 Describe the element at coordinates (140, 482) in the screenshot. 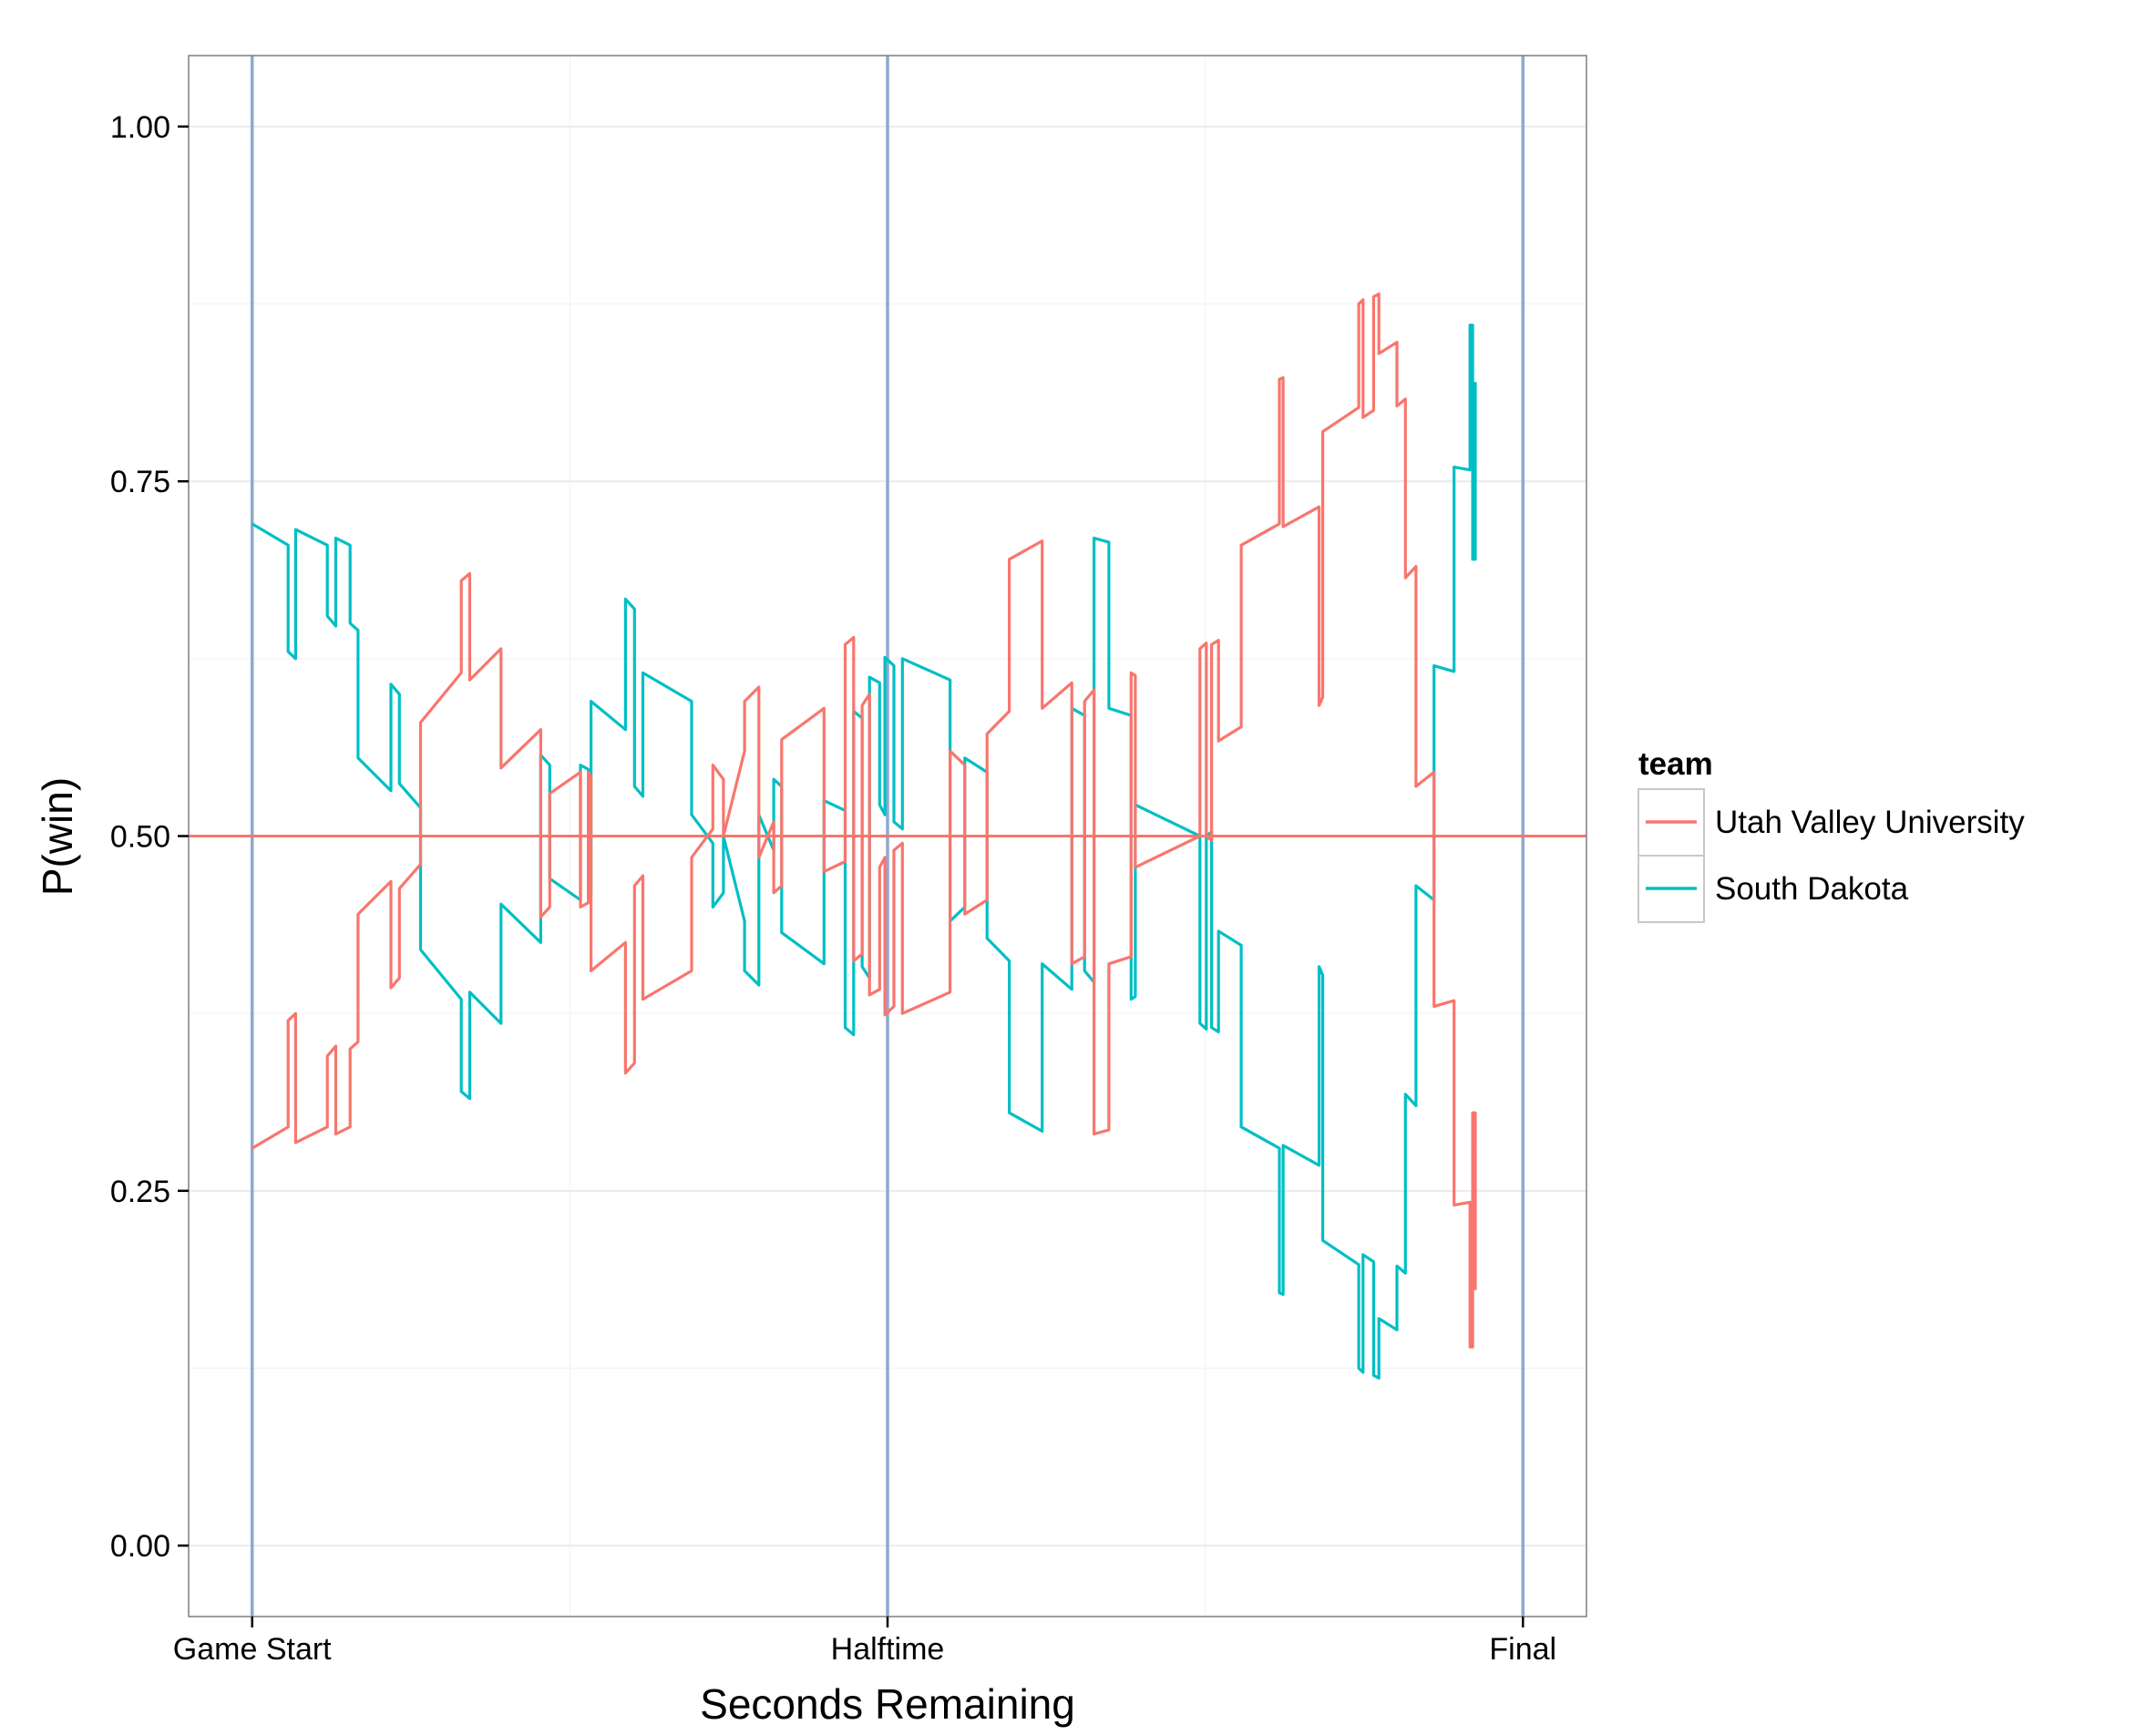

I see `y-tick-label: 0.75` at that location.